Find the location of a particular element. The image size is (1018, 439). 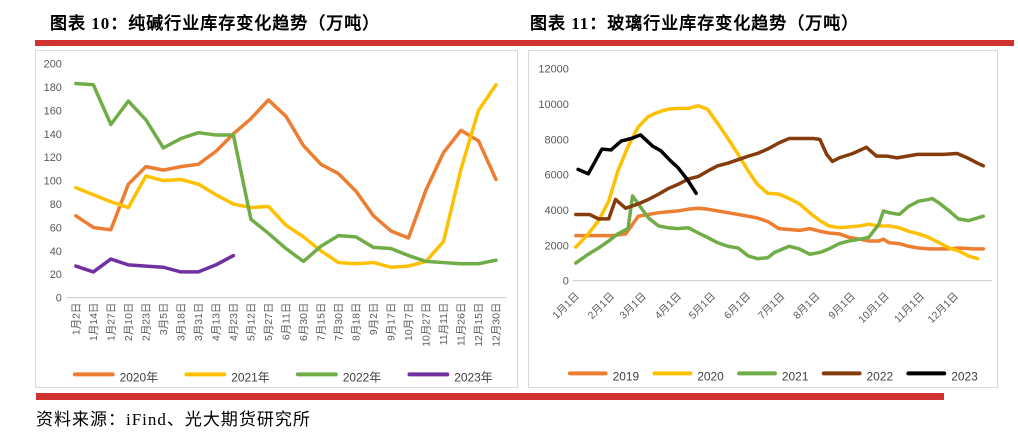

legend-label-2022年: 2022年 is located at coordinates (362, 377).